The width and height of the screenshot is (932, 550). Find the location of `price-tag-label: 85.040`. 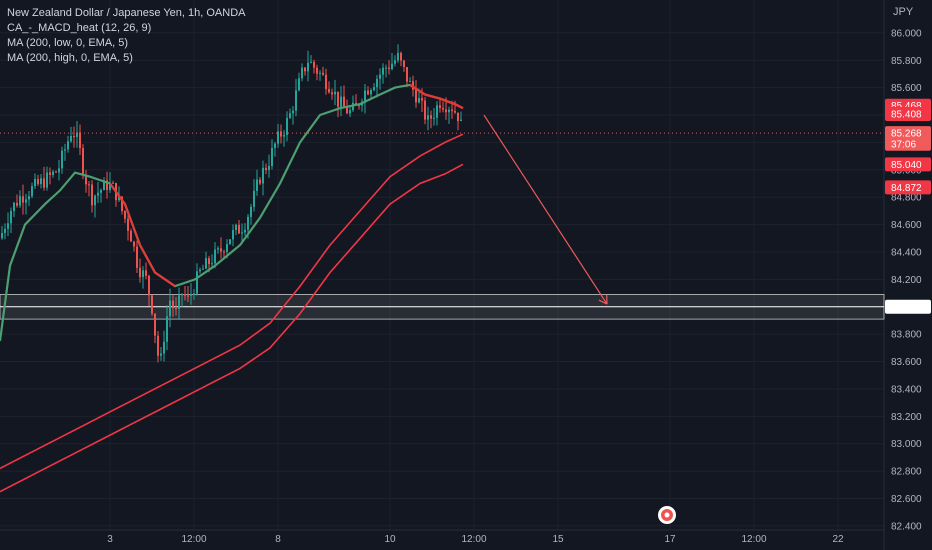

price-tag-label: 85.040 is located at coordinates (906, 165).